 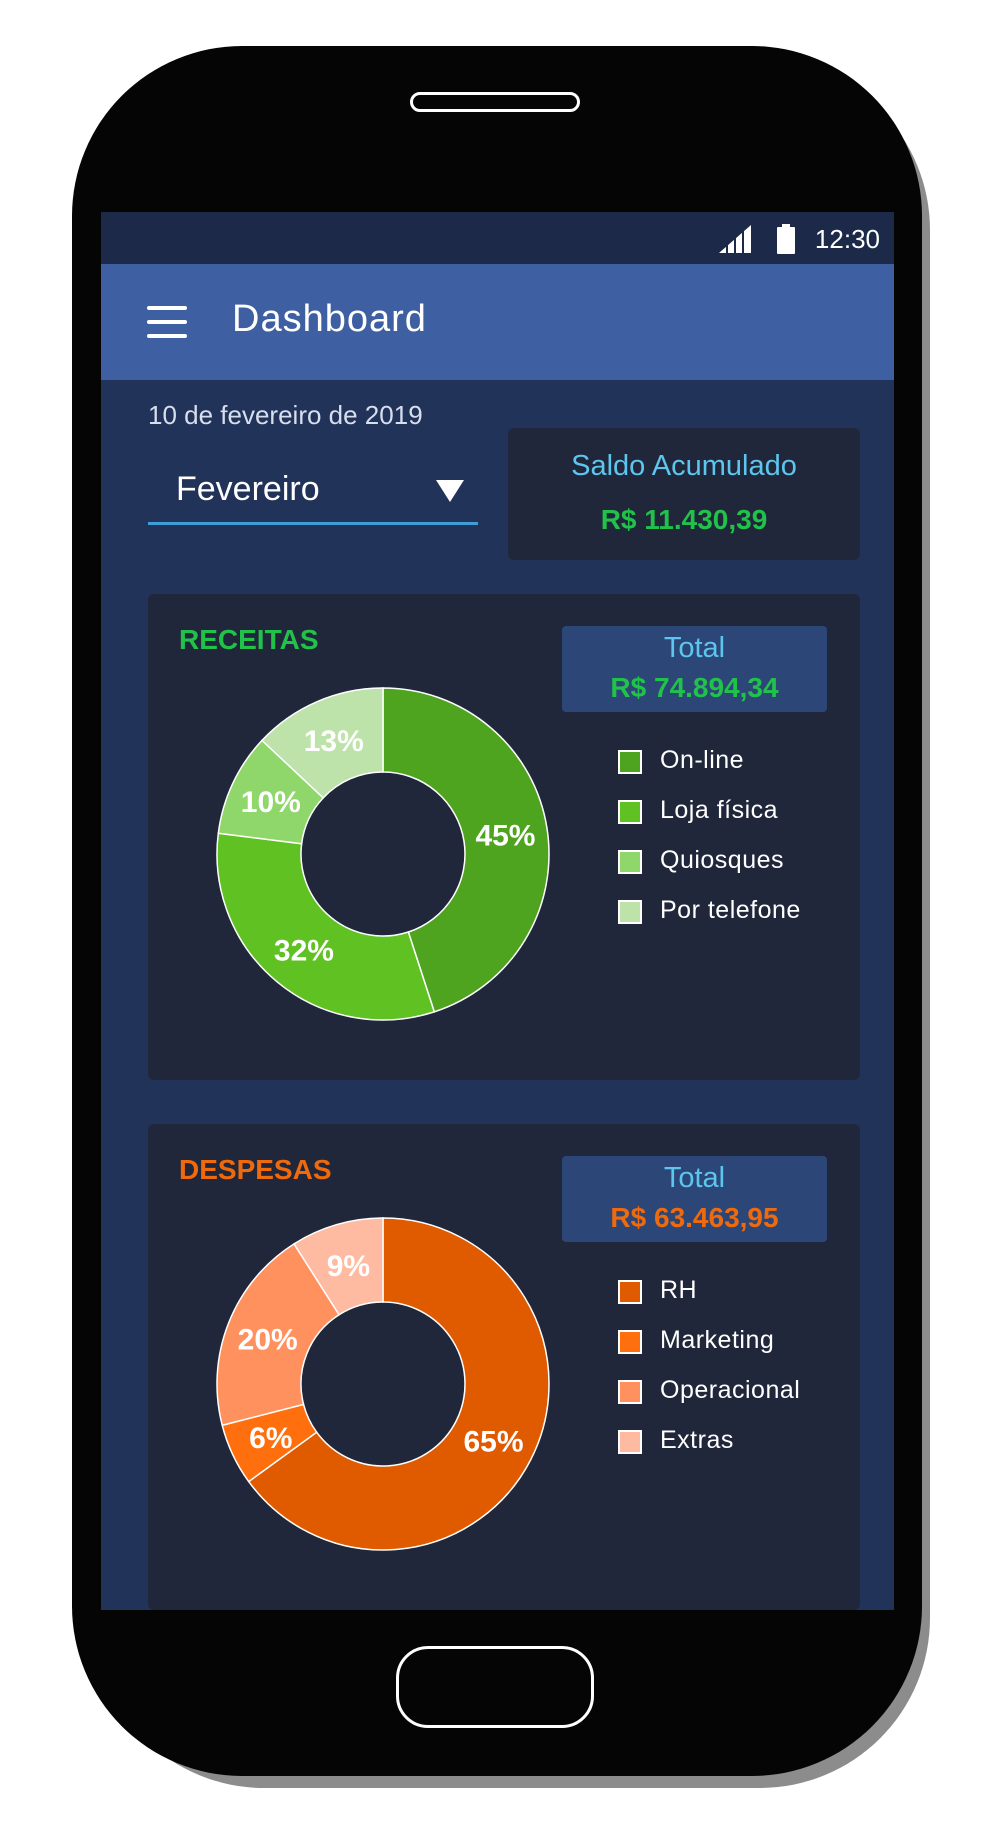 I want to click on receitas-legend-label: Quiosques, so click(x=722, y=860).